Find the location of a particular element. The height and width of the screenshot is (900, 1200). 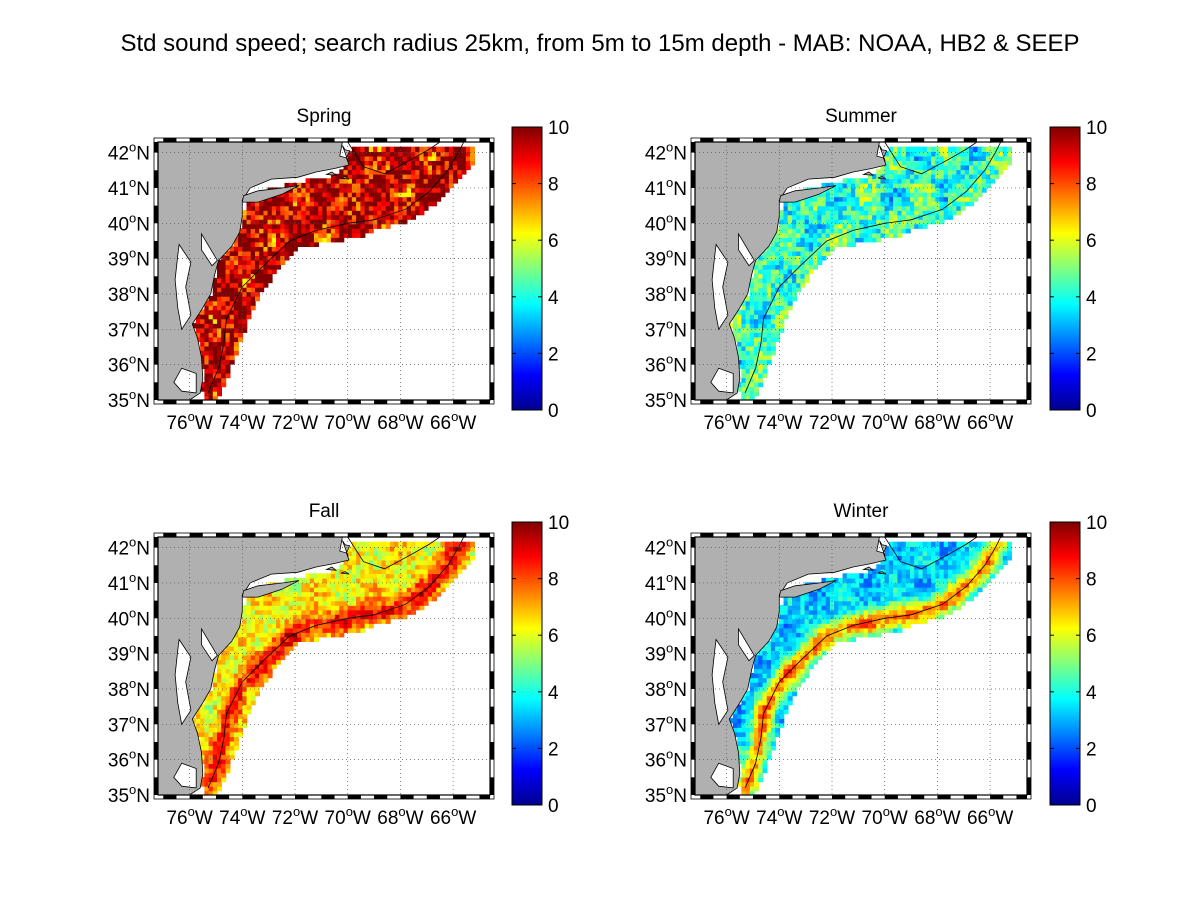

lat-tick-label: 35oN is located at coordinates (666, 794).